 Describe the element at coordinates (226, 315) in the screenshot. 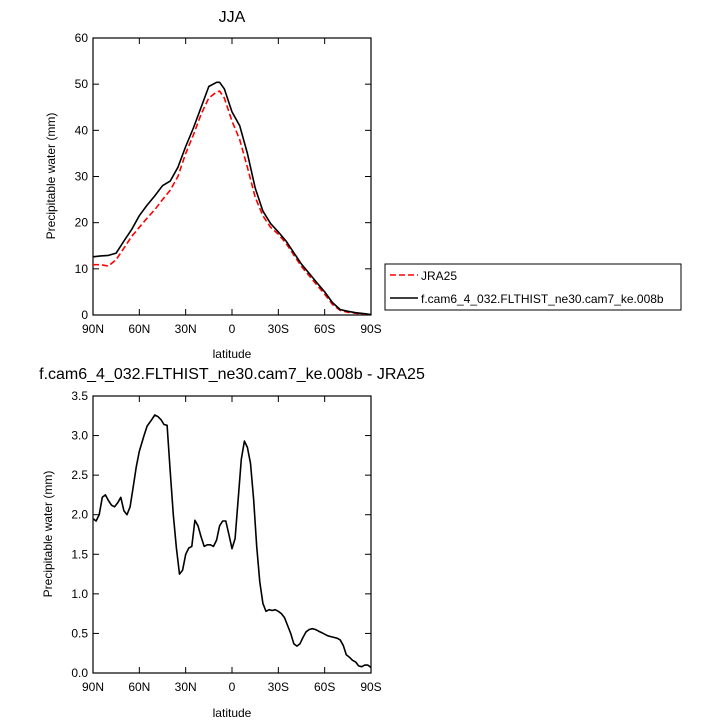

I see `y-tick: 0` at that location.